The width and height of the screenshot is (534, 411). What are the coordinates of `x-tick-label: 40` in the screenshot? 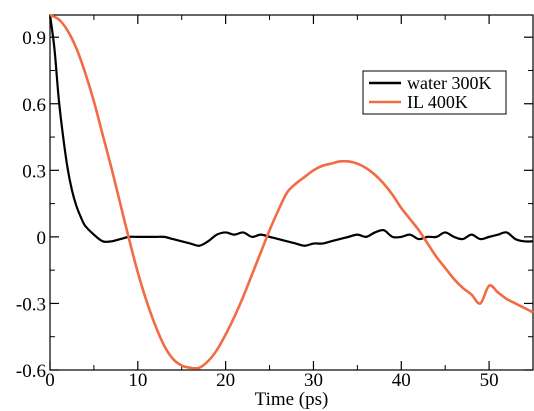 It's located at (401, 380).